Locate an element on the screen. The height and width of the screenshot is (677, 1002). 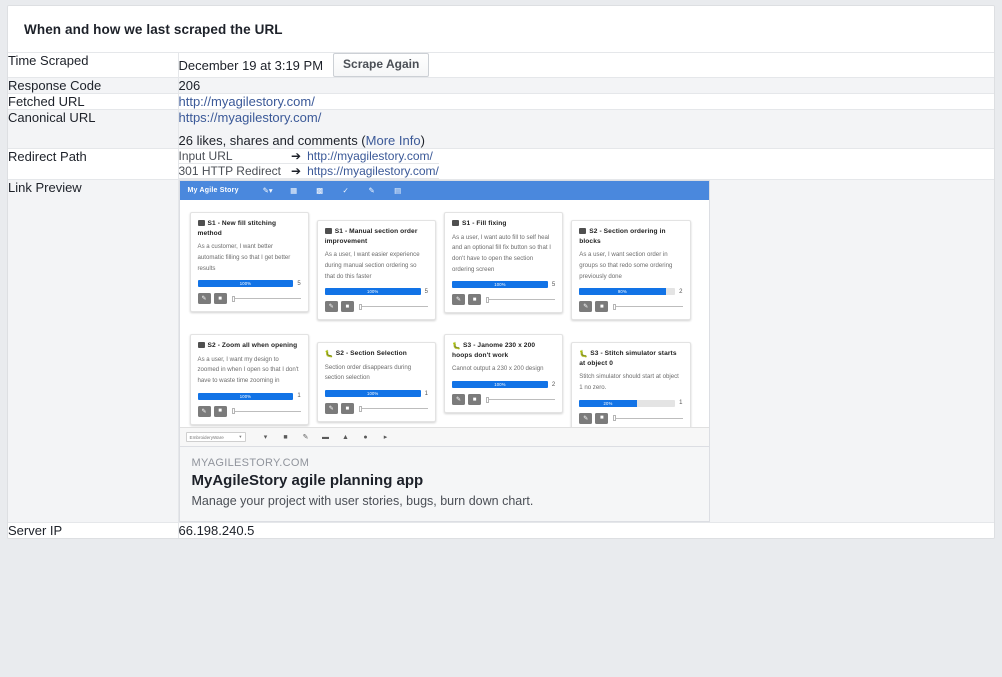
redirect-step-to-link: http://myagilestory.com/ is located at coordinates (370, 156).